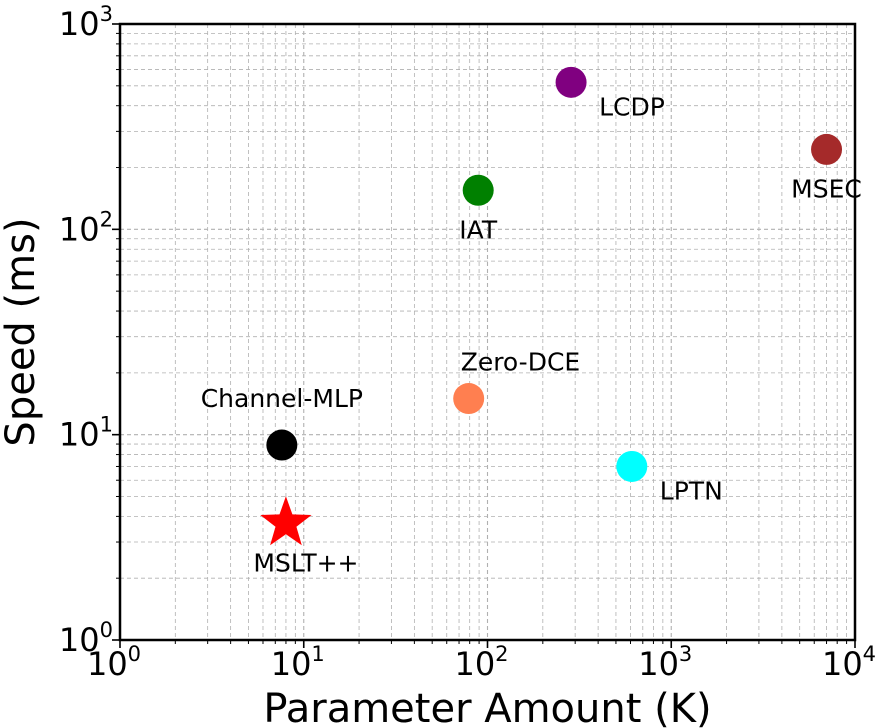  Describe the element at coordinates (282, 398) in the screenshot. I see `point-label-channel-mlp: Channel-MLP` at that location.